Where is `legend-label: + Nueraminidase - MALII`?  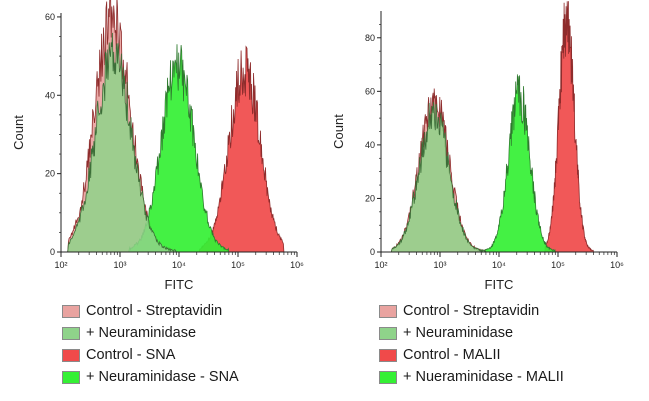
legend-label: + Nueraminidase - MALII is located at coordinates (483, 377).